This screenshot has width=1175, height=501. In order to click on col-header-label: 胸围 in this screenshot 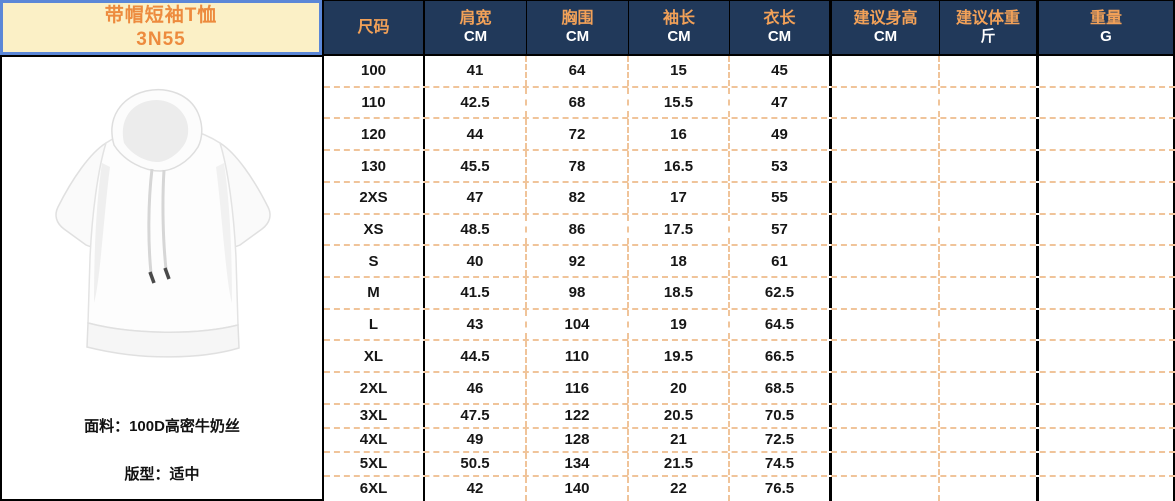, I will do `click(577, 18)`.